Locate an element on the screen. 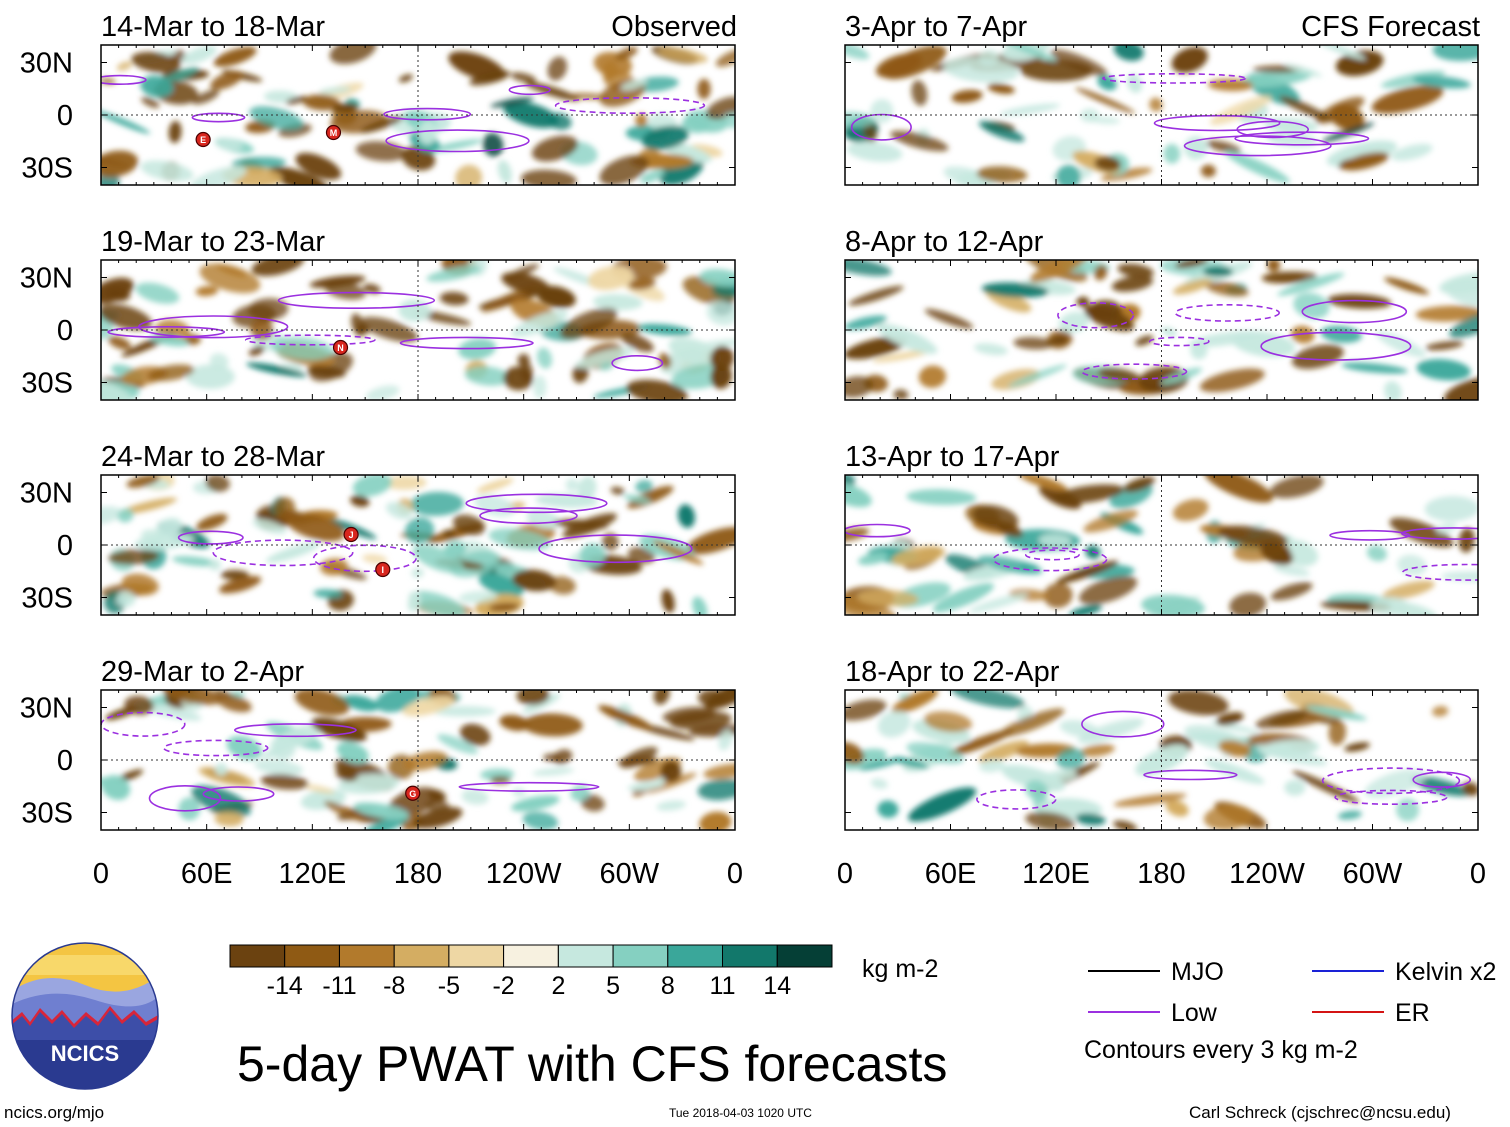 Image resolution: width=1510 pixels, height=1127 pixels. legend: MJO Kelvin x2 Low ER is located at coordinates (1292, 992).